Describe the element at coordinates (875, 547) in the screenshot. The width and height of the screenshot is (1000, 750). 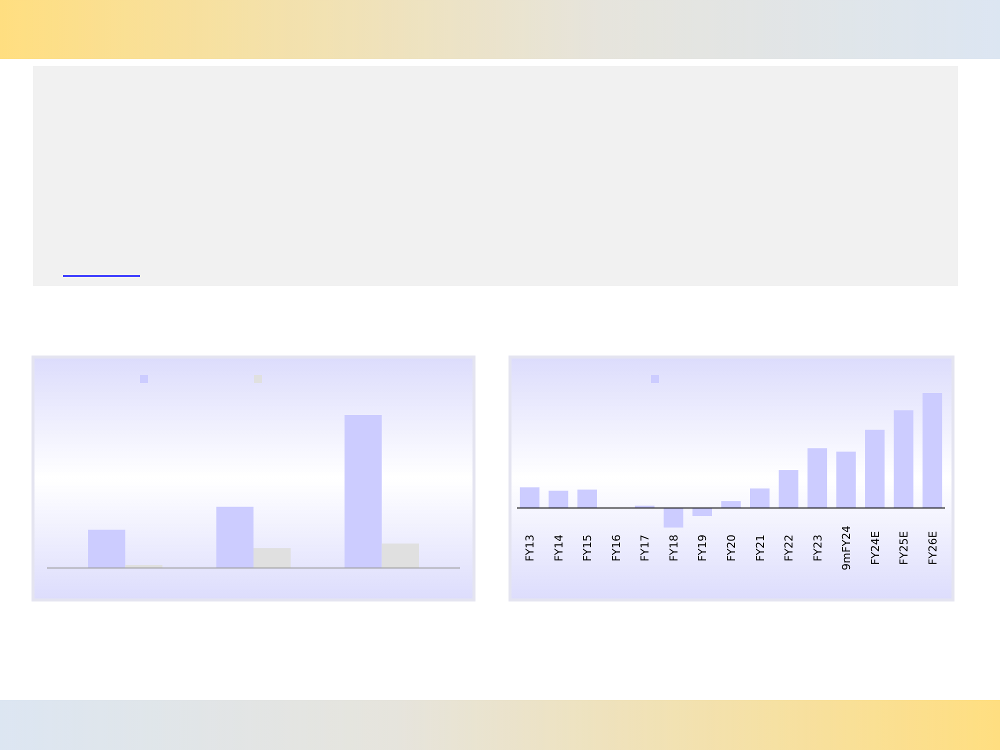
I see `x-tick-label: FY24E` at that location.